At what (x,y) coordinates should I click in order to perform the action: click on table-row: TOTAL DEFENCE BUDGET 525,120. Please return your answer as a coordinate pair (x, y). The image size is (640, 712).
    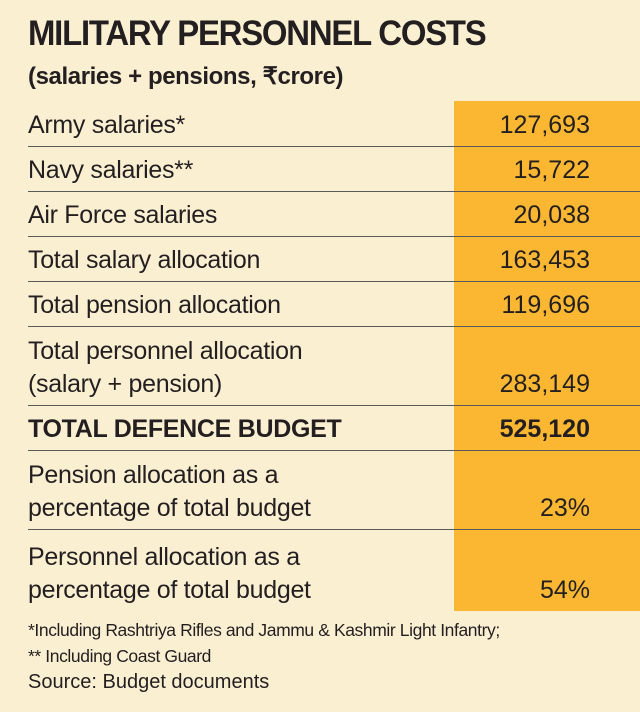
    Looking at the image, I should click on (334, 428).